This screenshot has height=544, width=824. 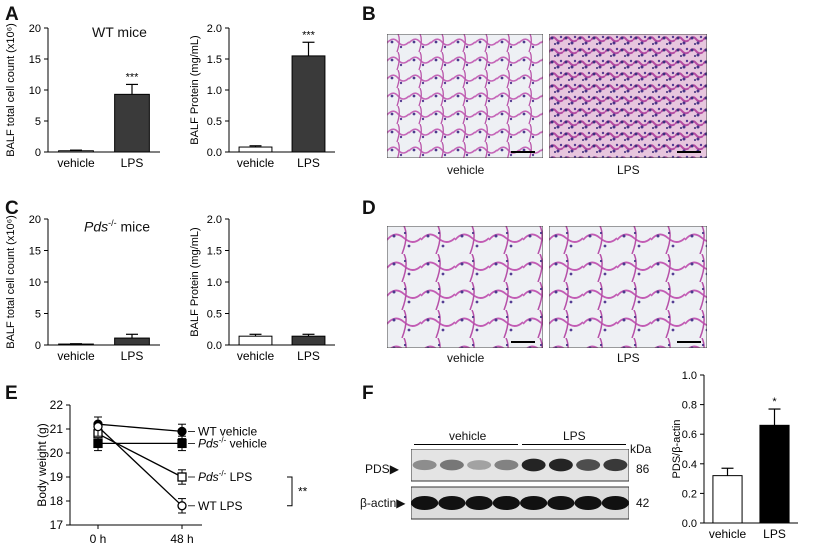 I want to click on c-protein-y-tick-label: 0.5, so click(x=214, y=315).